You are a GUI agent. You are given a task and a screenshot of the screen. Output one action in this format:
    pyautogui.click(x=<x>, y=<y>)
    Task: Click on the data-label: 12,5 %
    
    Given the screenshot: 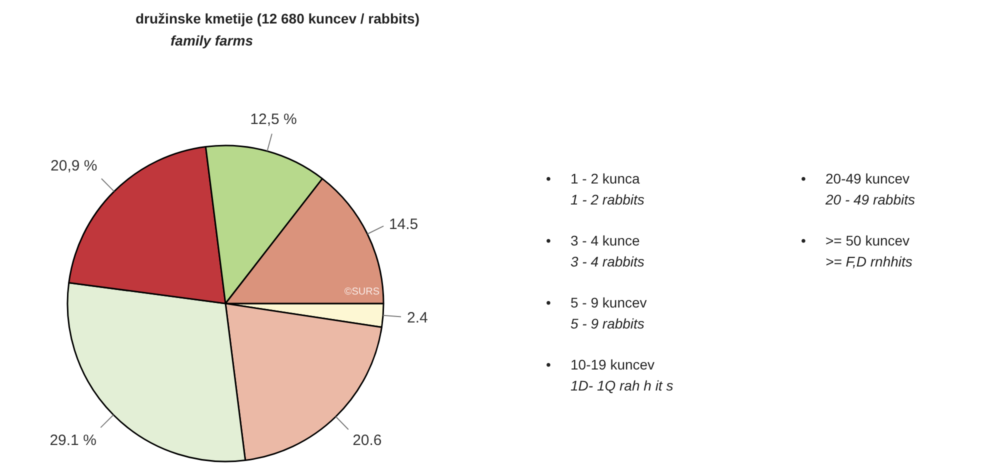 What is the action you would take?
    pyautogui.click(x=273, y=119)
    